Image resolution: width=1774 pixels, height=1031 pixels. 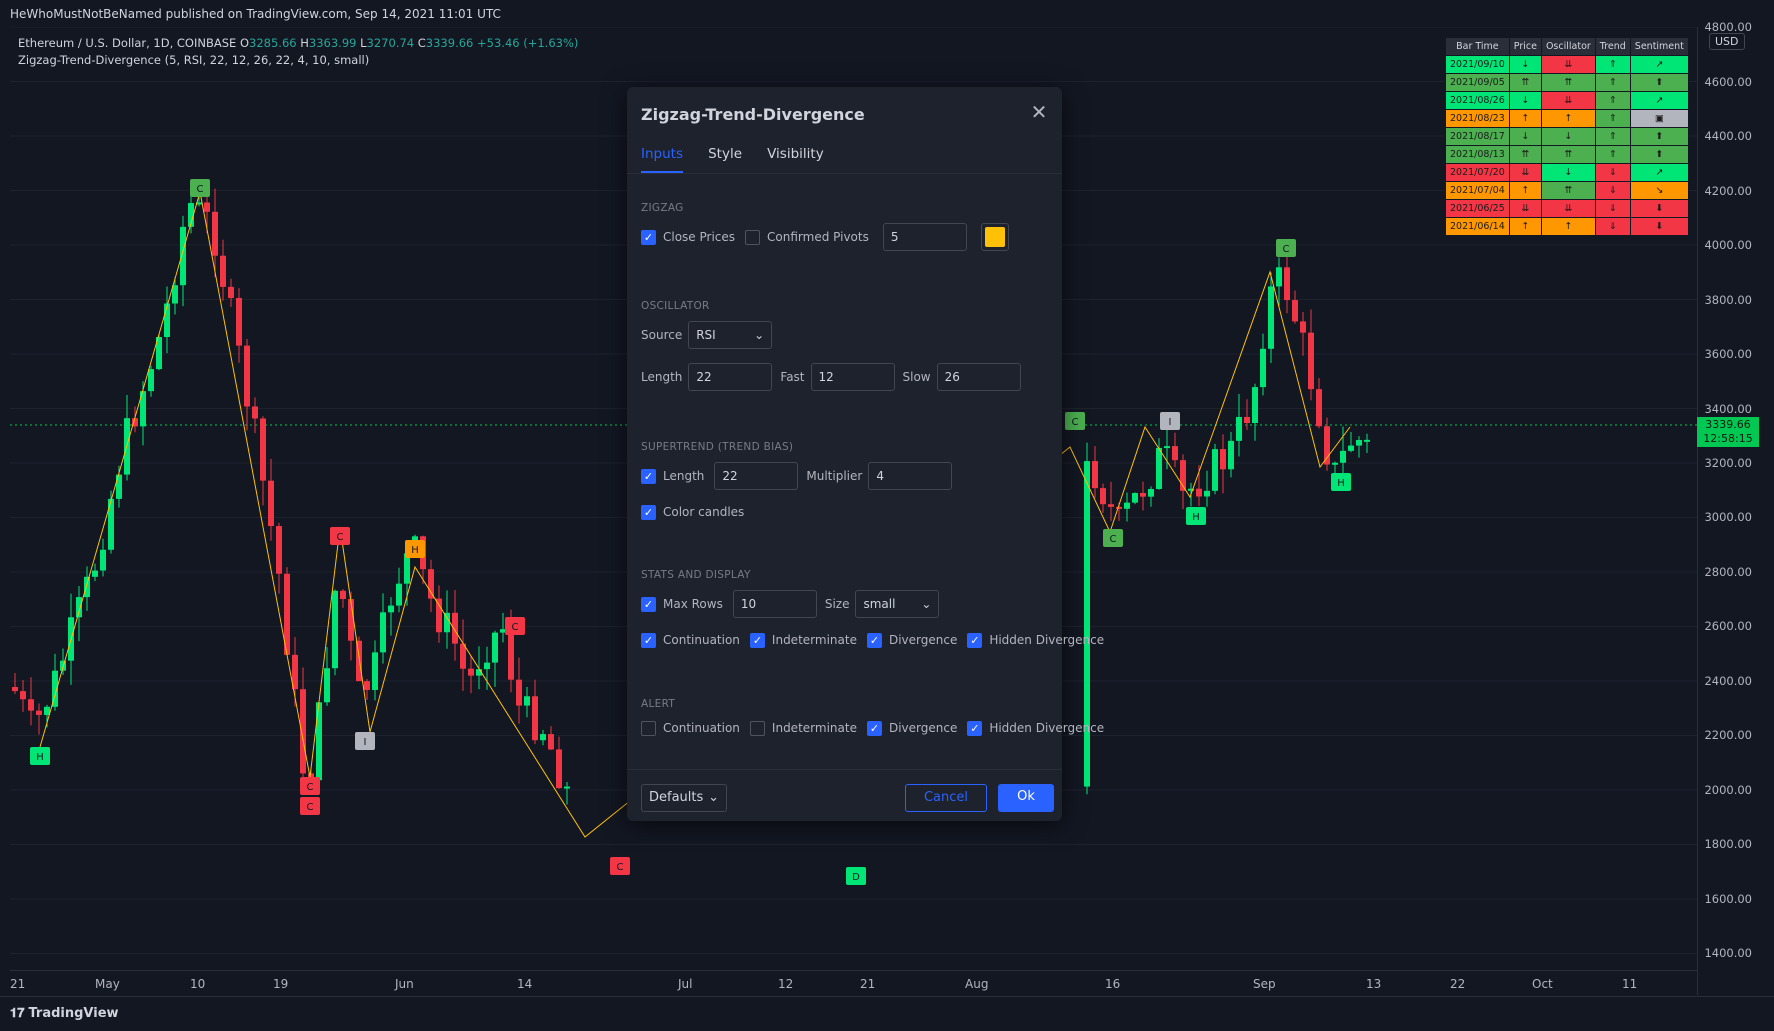 What do you see at coordinates (1196, 516) in the screenshot?
I see `pivot-label: H` at bounding box center [1196, 516].